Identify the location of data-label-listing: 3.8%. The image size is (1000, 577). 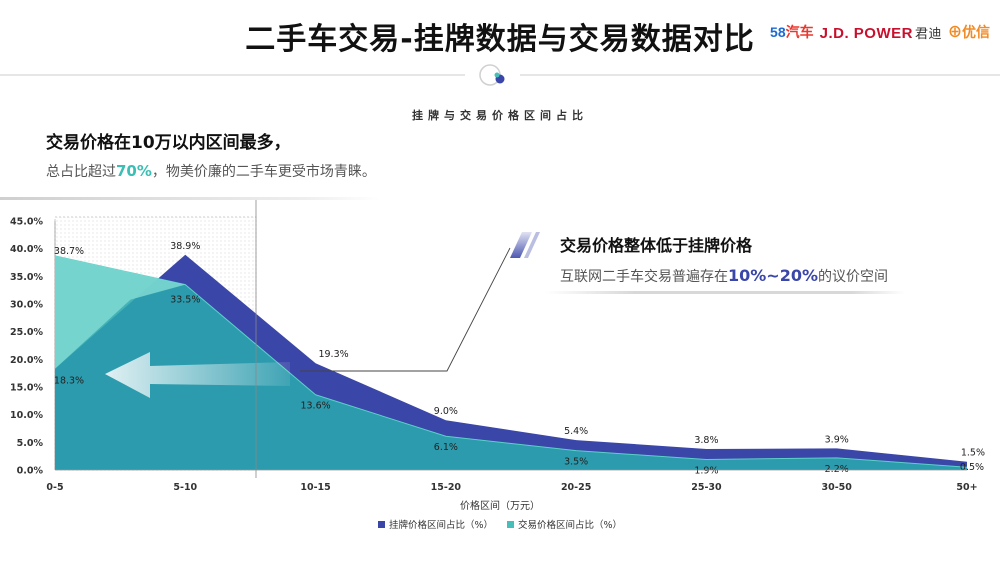
(706, 440).